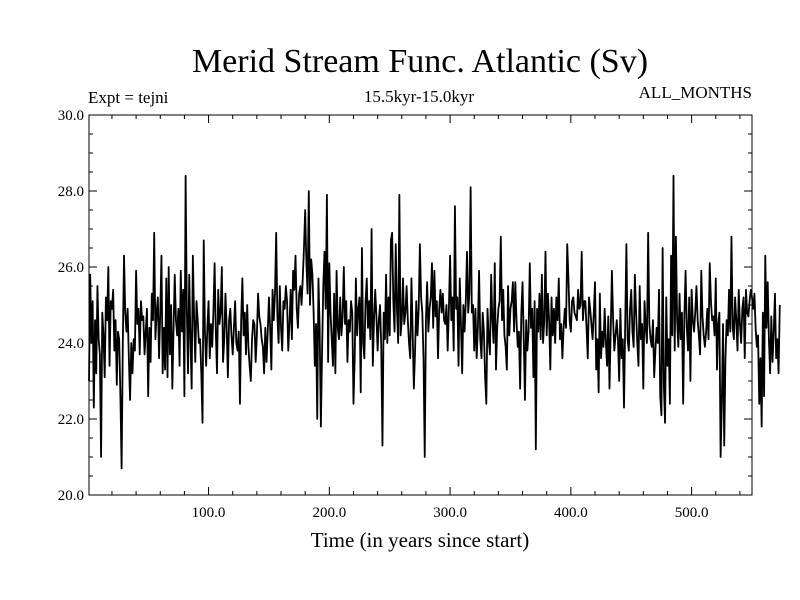  Describe the element at coordinates (450, 513) in the screenshot. I see `x-tick-label: 300.0` at that location.